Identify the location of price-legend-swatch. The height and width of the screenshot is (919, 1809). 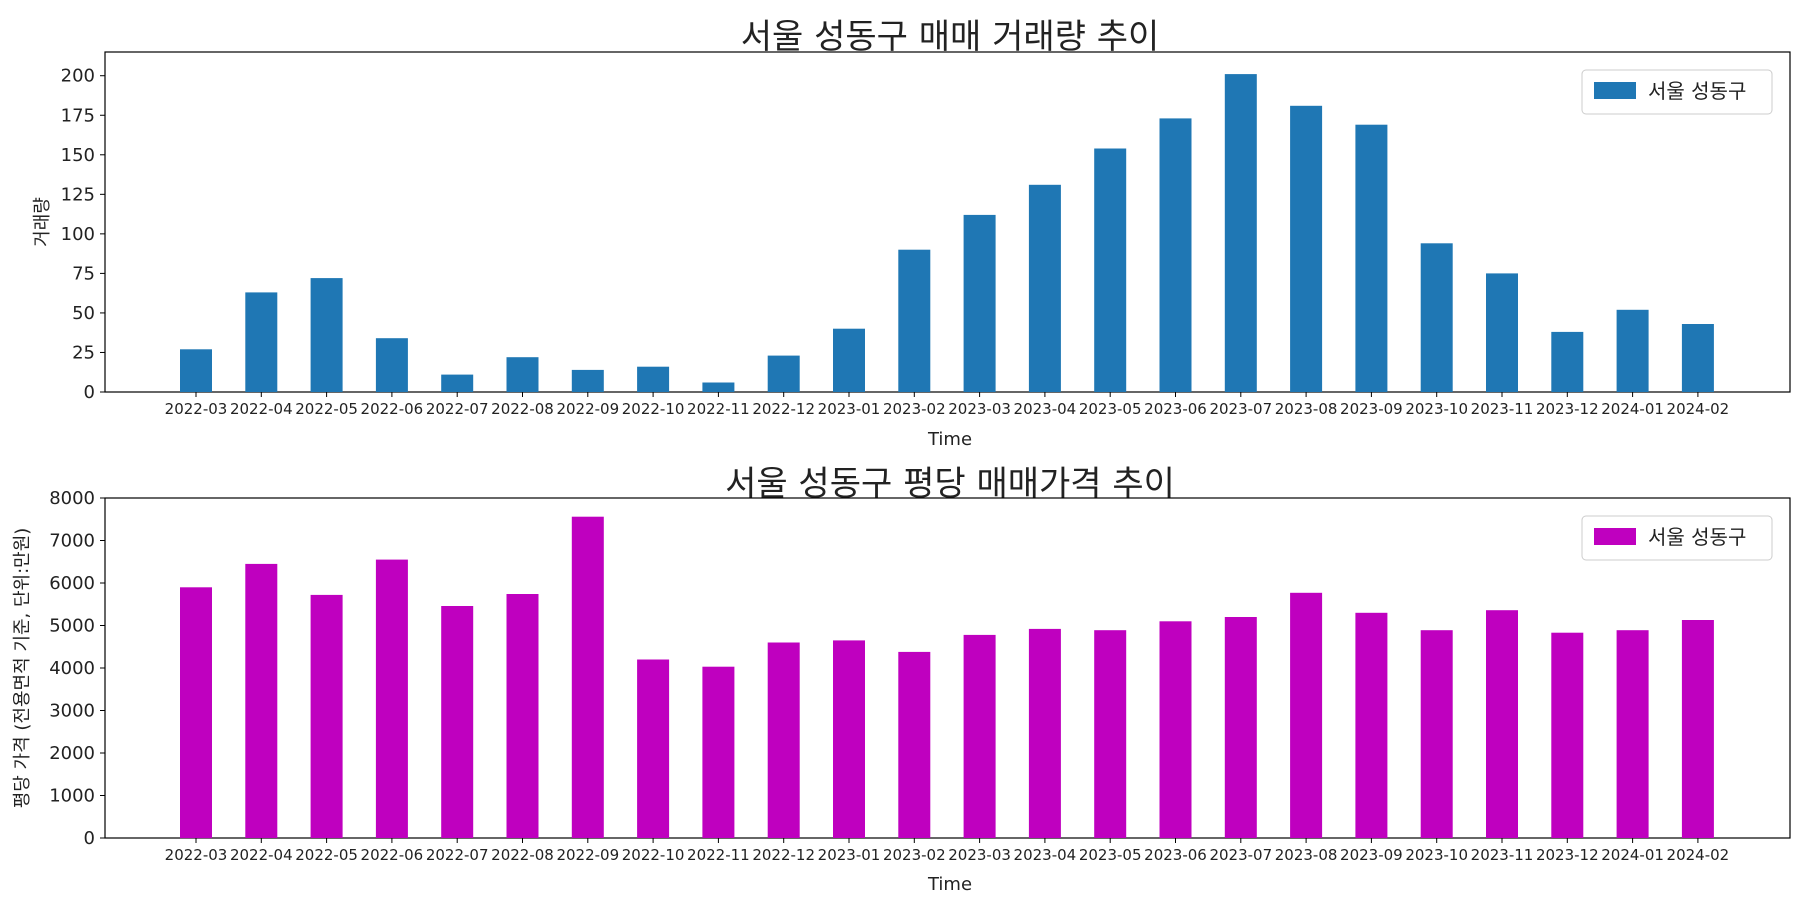
(1615, 536).